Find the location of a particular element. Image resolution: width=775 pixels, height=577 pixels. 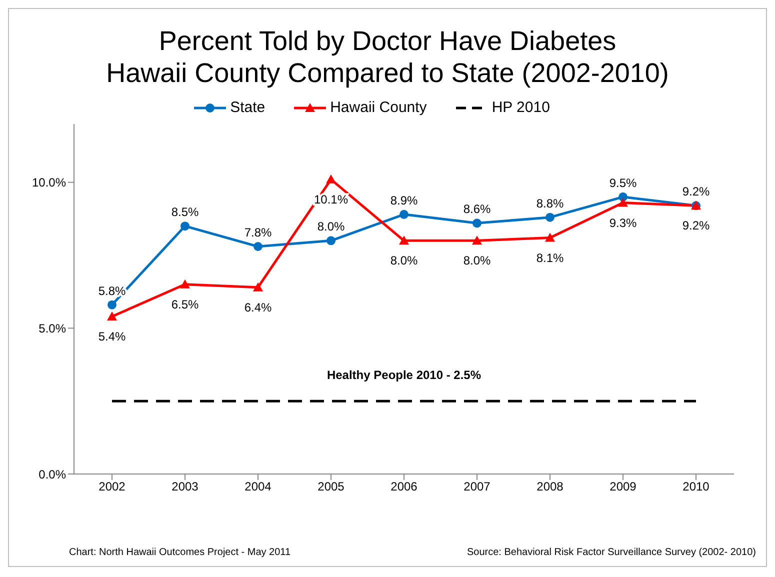

annotation: Healthy People 2010 - 2.5% is located at coordinates (404, 375).